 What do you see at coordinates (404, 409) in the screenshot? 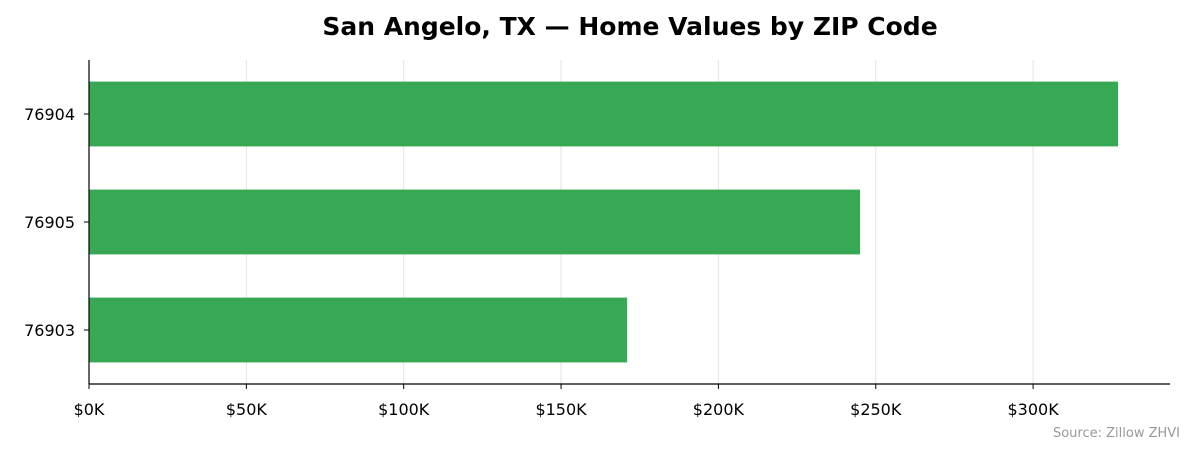
I see `x-tick-label: $100K` at bounding box center [404, 409].